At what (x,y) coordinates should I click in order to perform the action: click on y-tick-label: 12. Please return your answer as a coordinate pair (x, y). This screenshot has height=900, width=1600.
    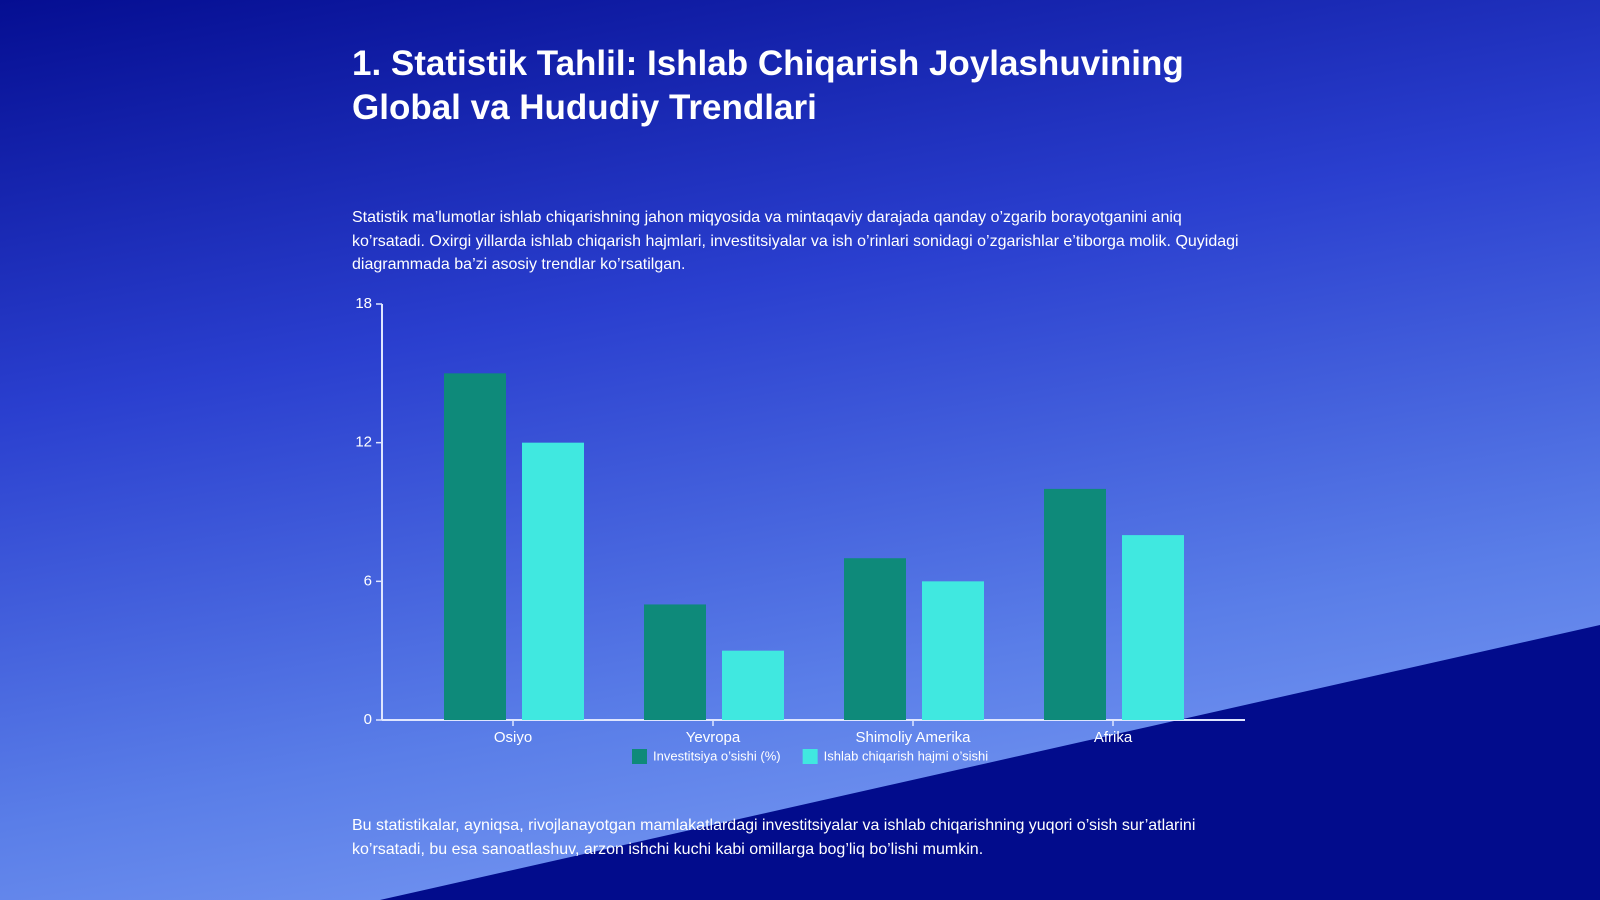
    Looking at the image, I should click on (363, 442).